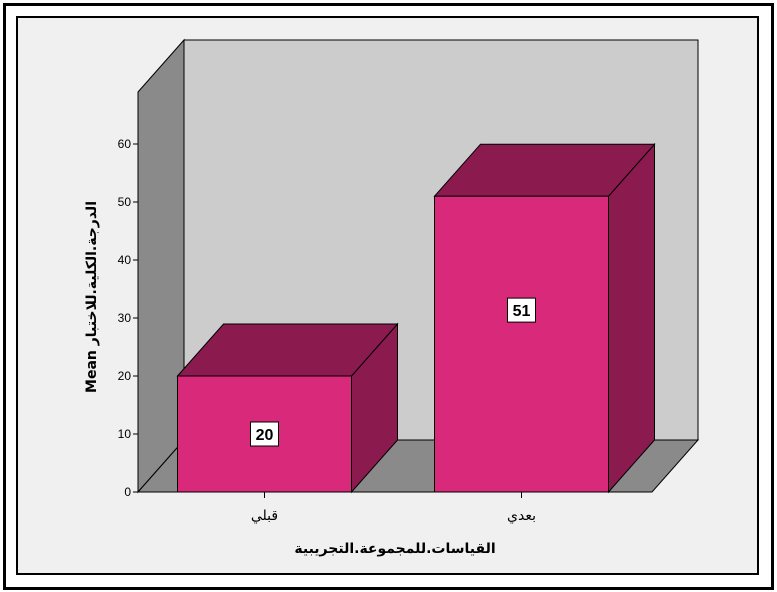 The height and width of the screenshot is (592, 777). I want to click on x-axis-title: القياسات.للمجموعة.التجريبية, so click(394, 549).